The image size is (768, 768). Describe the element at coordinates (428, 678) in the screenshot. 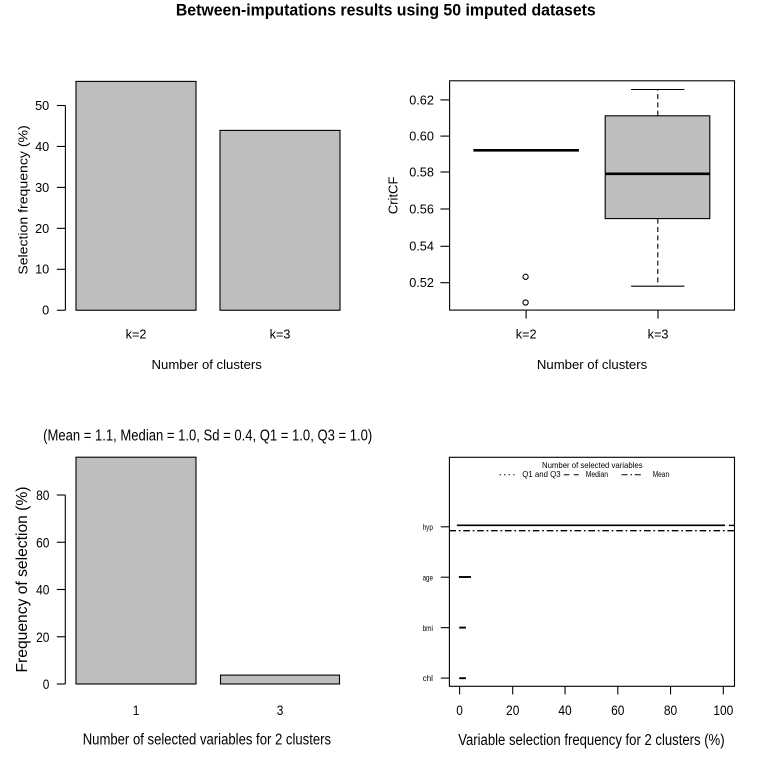

I see `svg-text: chl` at that location.